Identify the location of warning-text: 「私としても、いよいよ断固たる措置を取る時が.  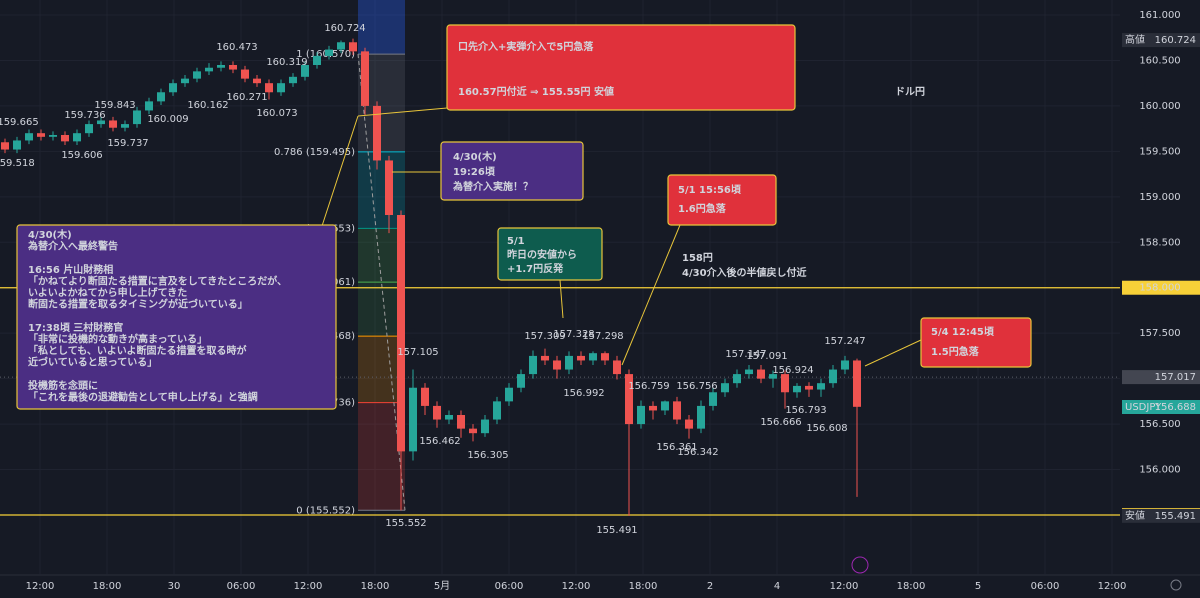
(137, 350).